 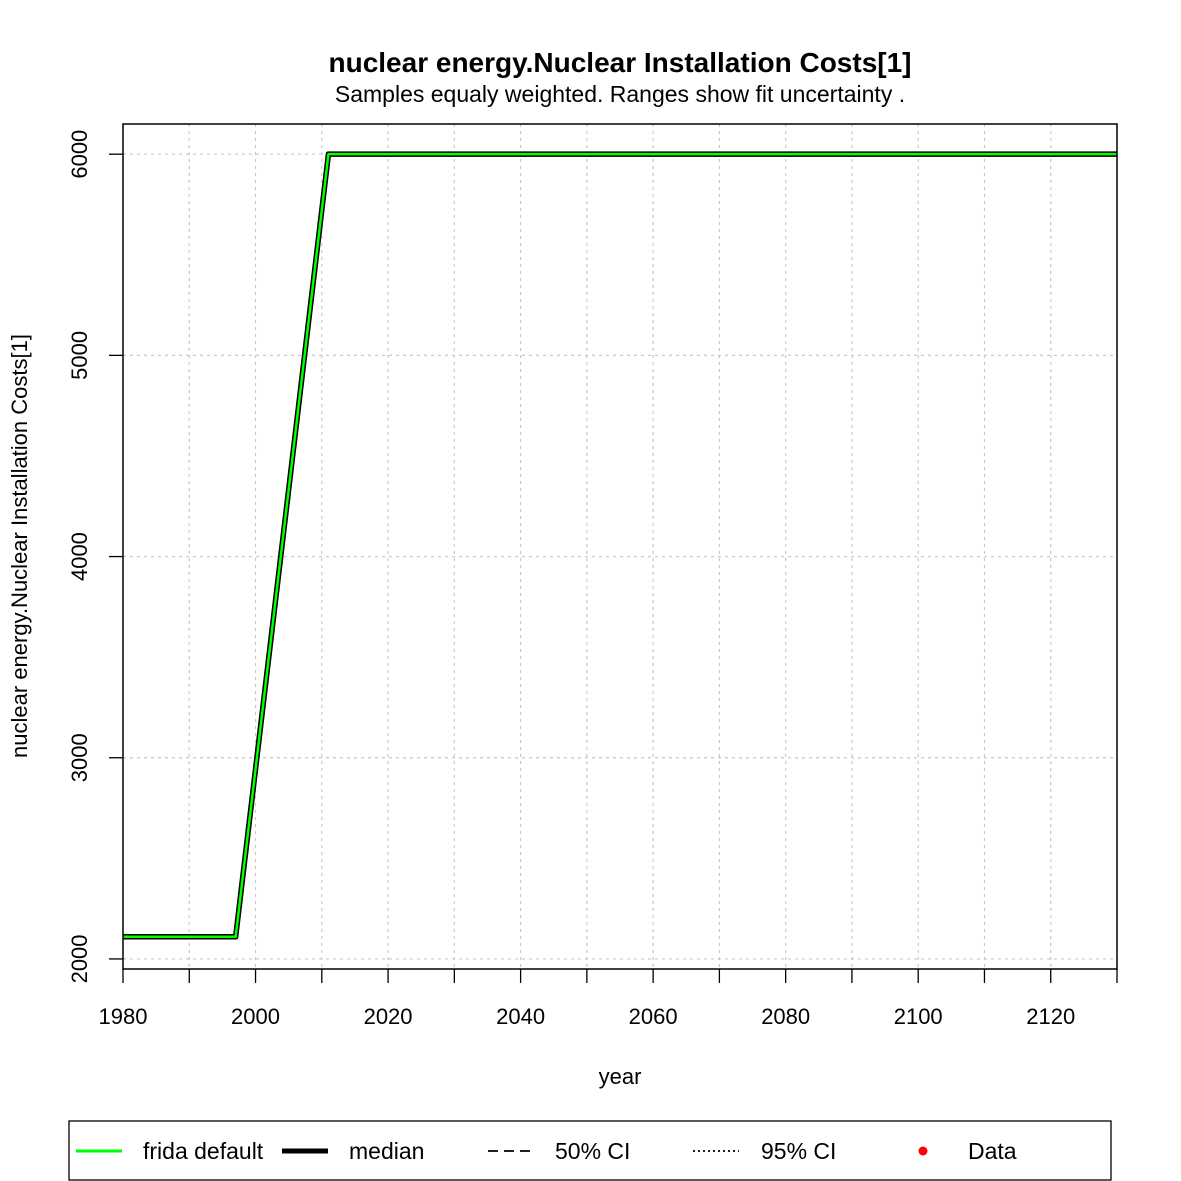 I want to click on x-tick-label: 2020, so click(x=388, y=1016).